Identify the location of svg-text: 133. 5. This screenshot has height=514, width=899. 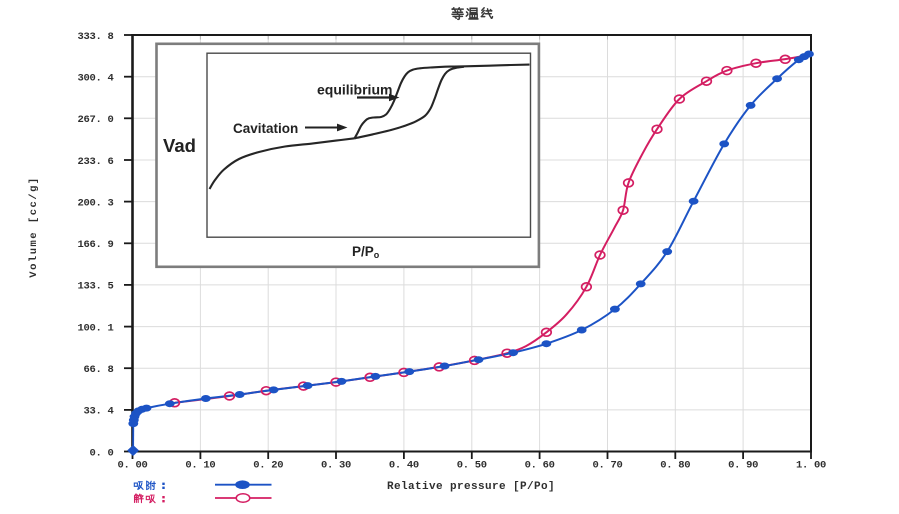
(95, 287).